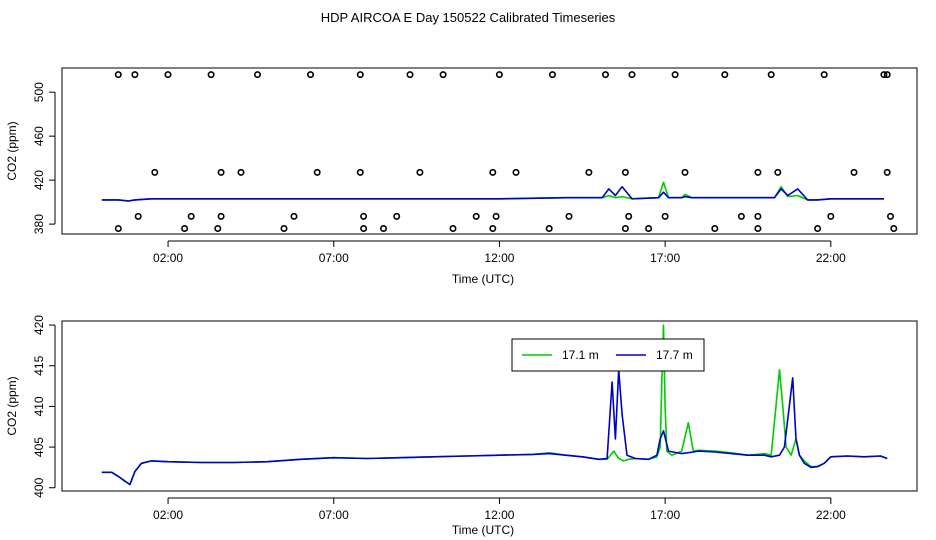  Describe the element at coordinates (499, 515) in the screenshot. I see `bottom-x-tick-label: 12:00` at that location.